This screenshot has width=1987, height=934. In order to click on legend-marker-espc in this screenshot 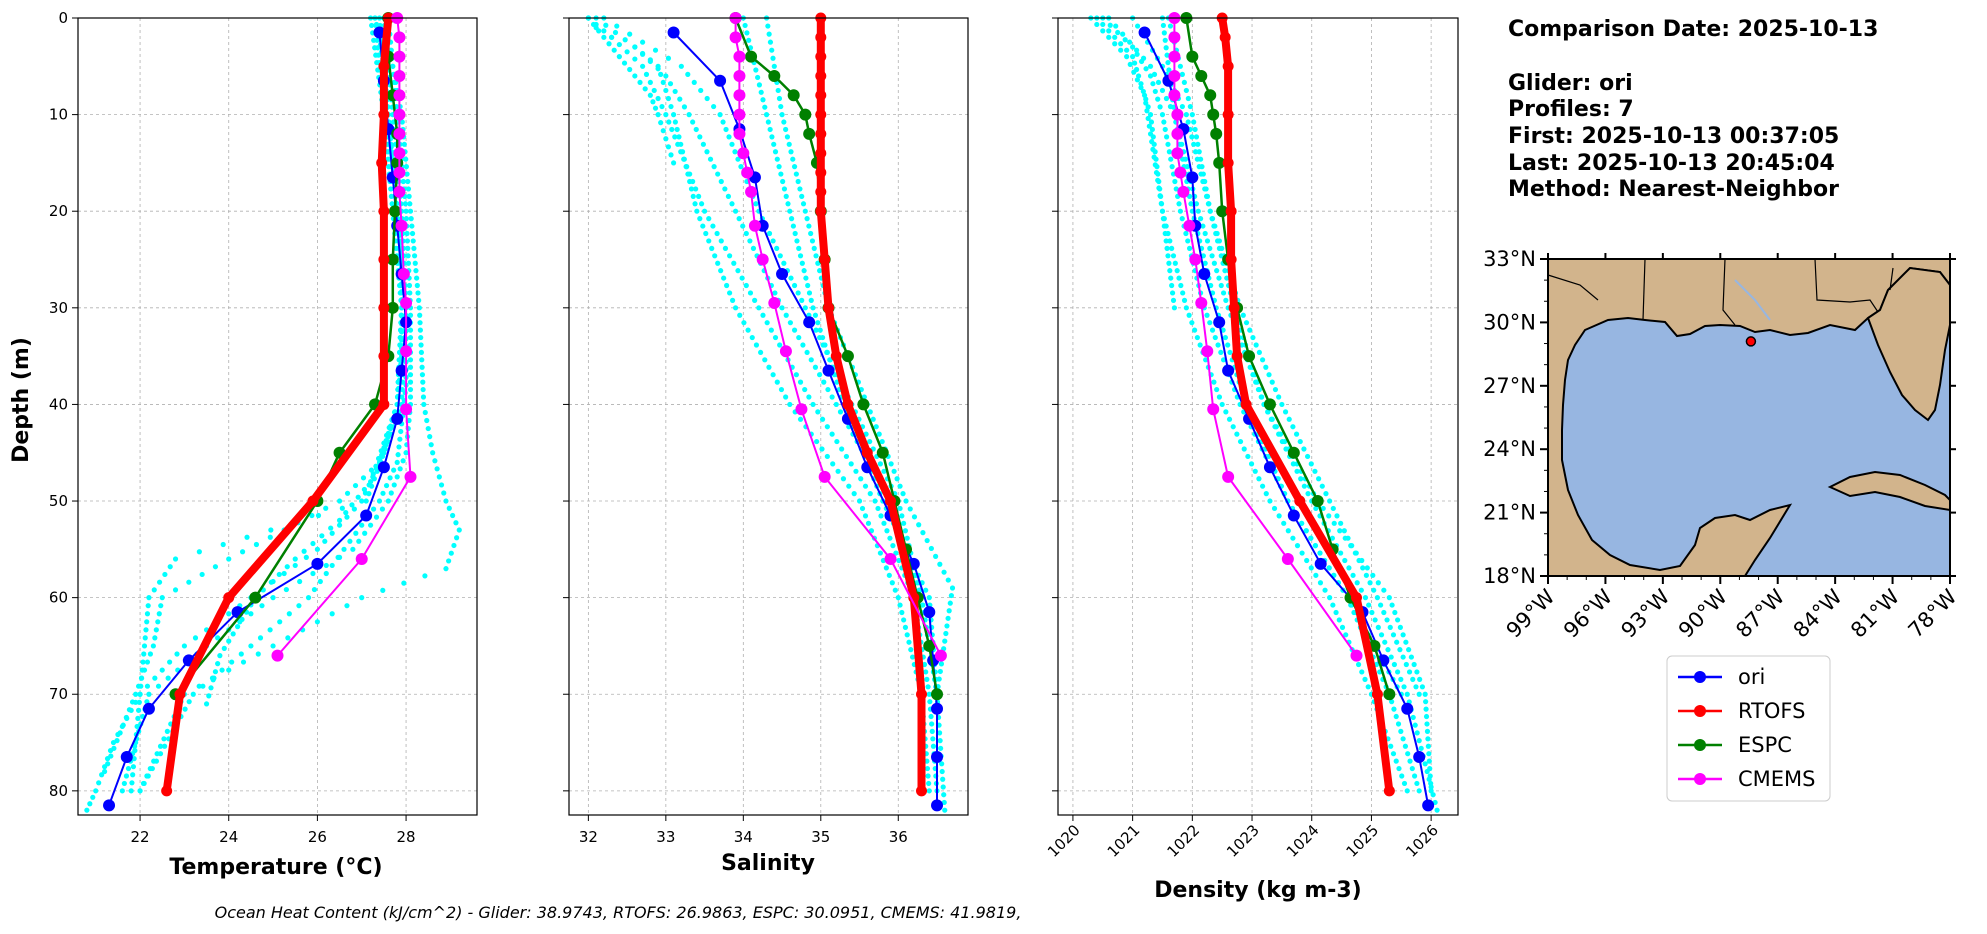, I will do `click(1700, 745)`.